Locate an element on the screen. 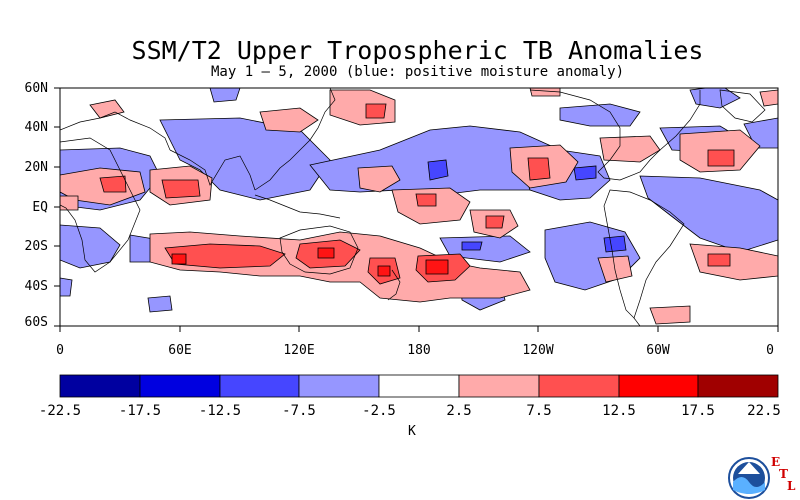 The height and width of the screenshot is (500, 800). lat-tick: 20N is located at coordinates (36, 167).